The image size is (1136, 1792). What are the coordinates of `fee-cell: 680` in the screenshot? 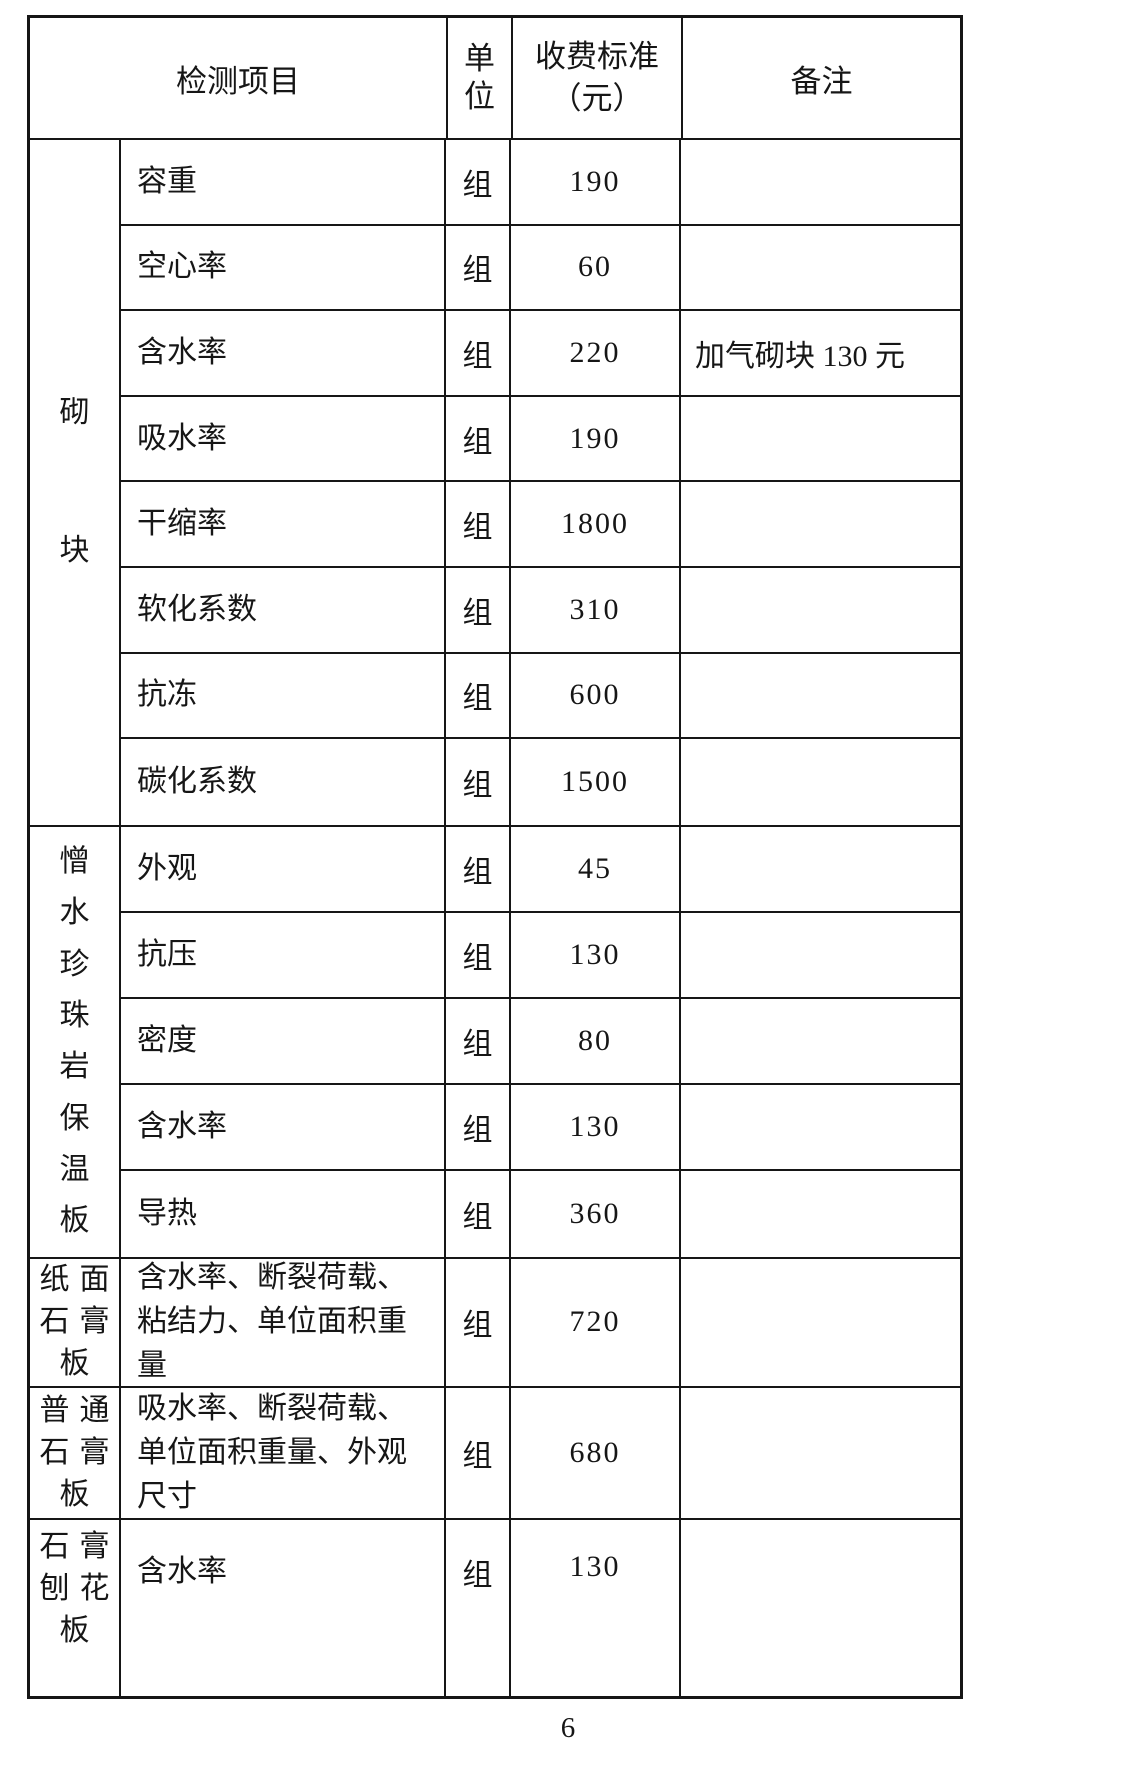 It's located at (596, 1452).